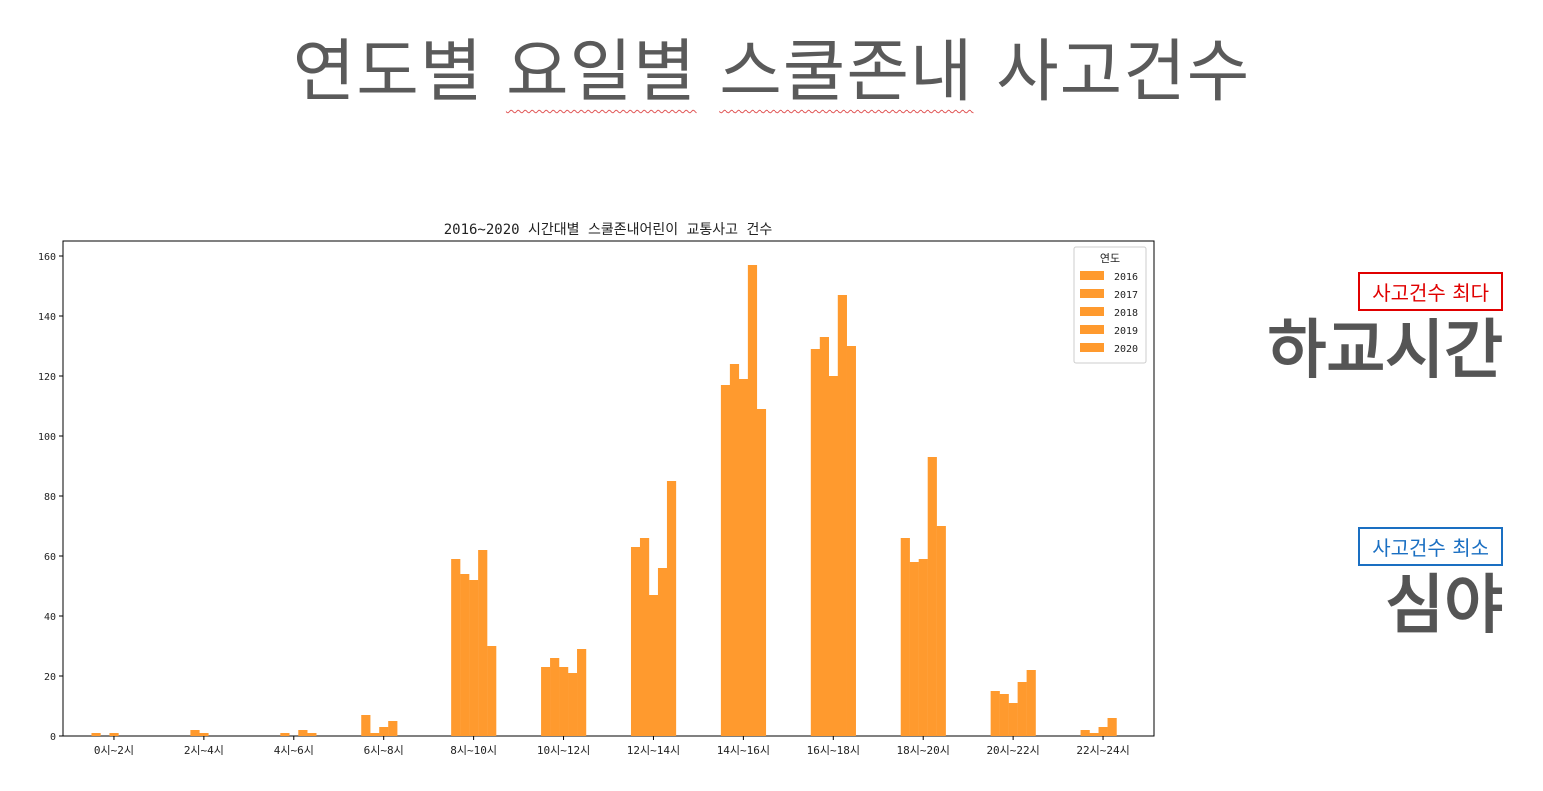 The width and height of the screenshot is (1543, 791). What do you see at coordinates (1126, 295) in the screenshot?
I see `legend-label-2017: 2017` at bounding box center [1126, 295].